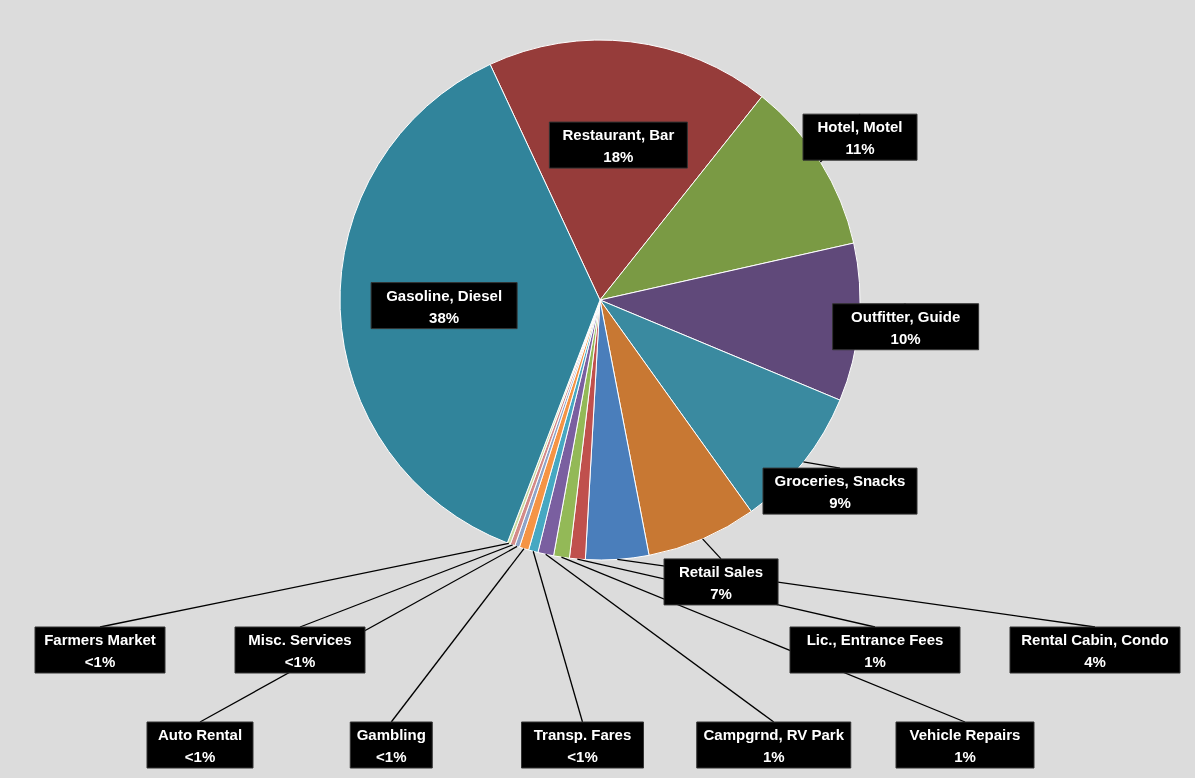 The image size is (1195, 778). What do you see at coordinates (774, 734) in the screenshot?
I see `slice-label: Campgrnd, RV Park` at bounding box center [774, 734].